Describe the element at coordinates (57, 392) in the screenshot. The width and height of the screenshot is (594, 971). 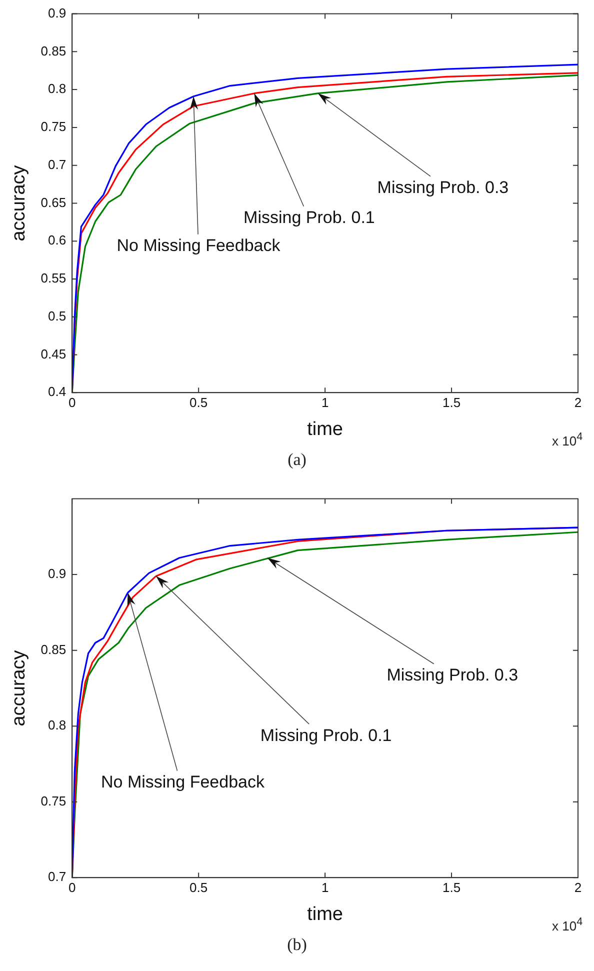
I see `y-tick-label: 0.4` at that location.